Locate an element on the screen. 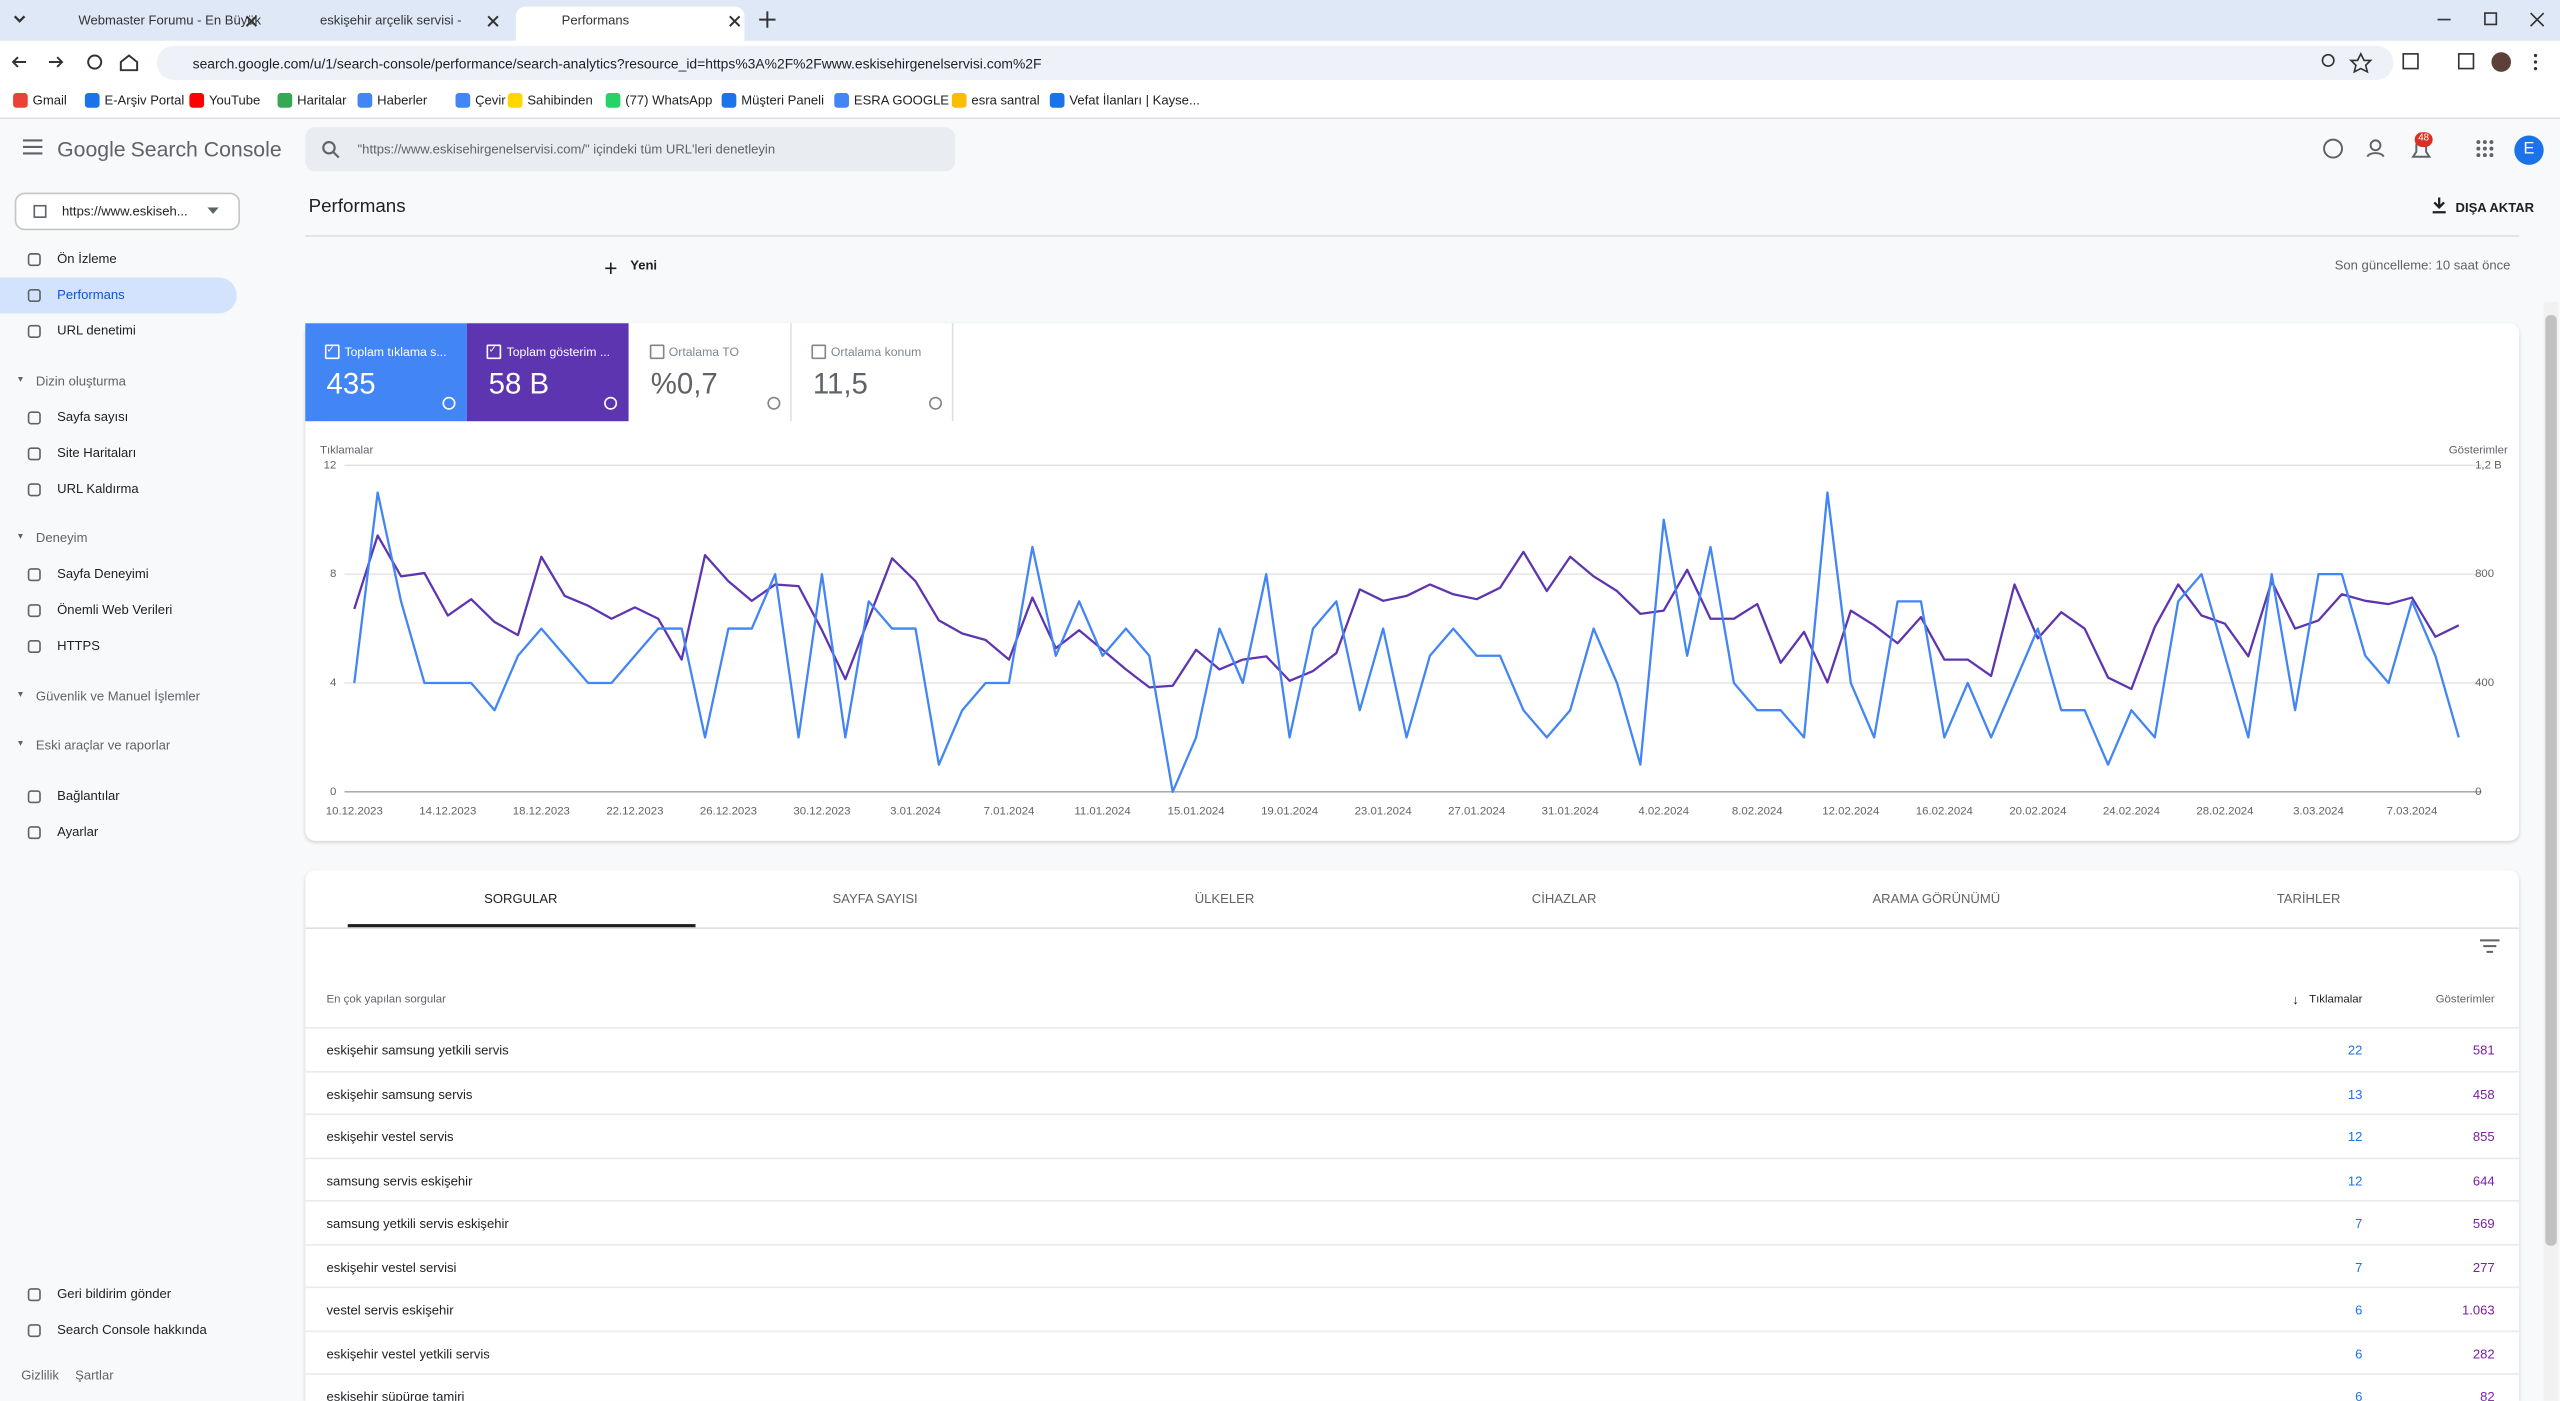 Image resolution: width=2560 pixels, height=1401 pixels. tab-search-icon is located at coordinates (20, 20).